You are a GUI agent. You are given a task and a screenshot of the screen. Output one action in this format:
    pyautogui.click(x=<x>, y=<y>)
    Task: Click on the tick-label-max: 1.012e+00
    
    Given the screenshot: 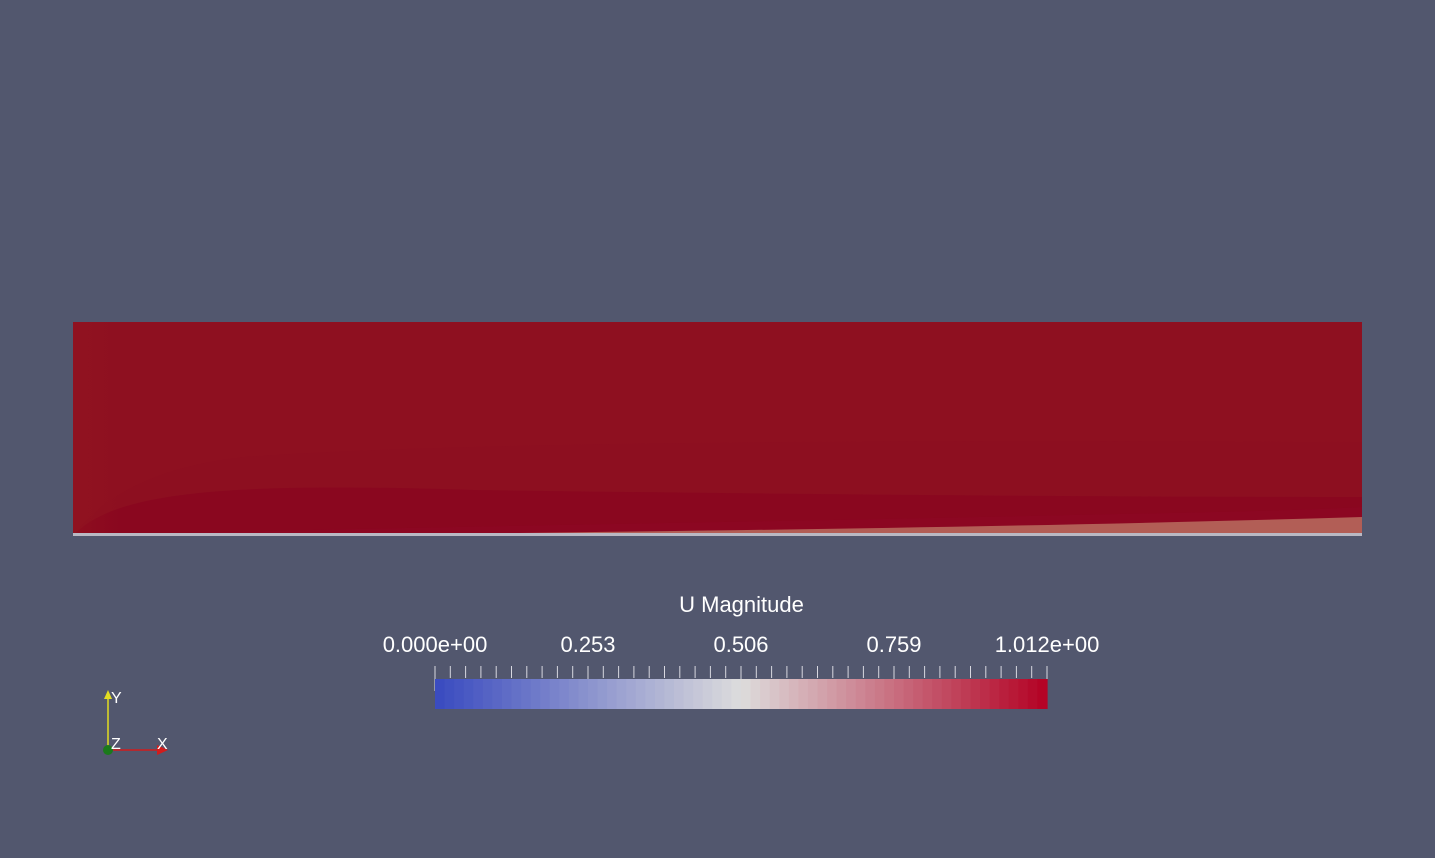 What is the action you would take?
    pyautogui.click(x=1047, y=644)
    